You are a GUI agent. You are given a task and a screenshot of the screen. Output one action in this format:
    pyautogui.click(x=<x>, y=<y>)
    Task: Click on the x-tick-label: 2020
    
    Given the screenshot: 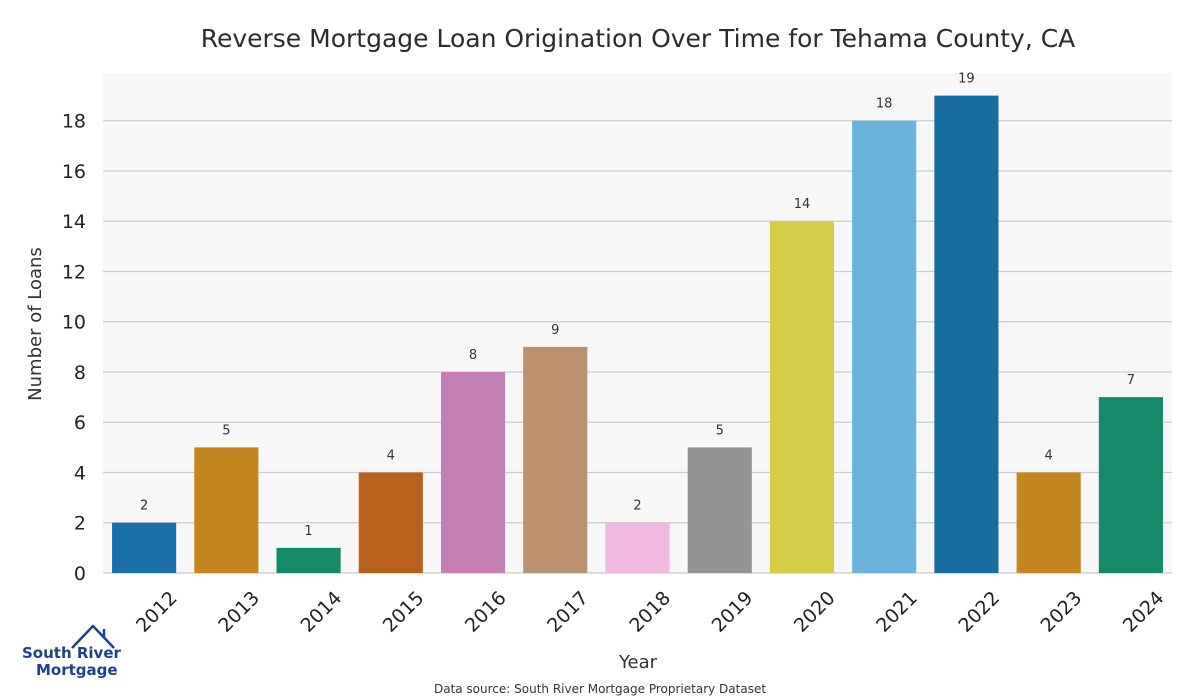 What is the action you would take?
    pyautogui.click(x=815, y=612)
    